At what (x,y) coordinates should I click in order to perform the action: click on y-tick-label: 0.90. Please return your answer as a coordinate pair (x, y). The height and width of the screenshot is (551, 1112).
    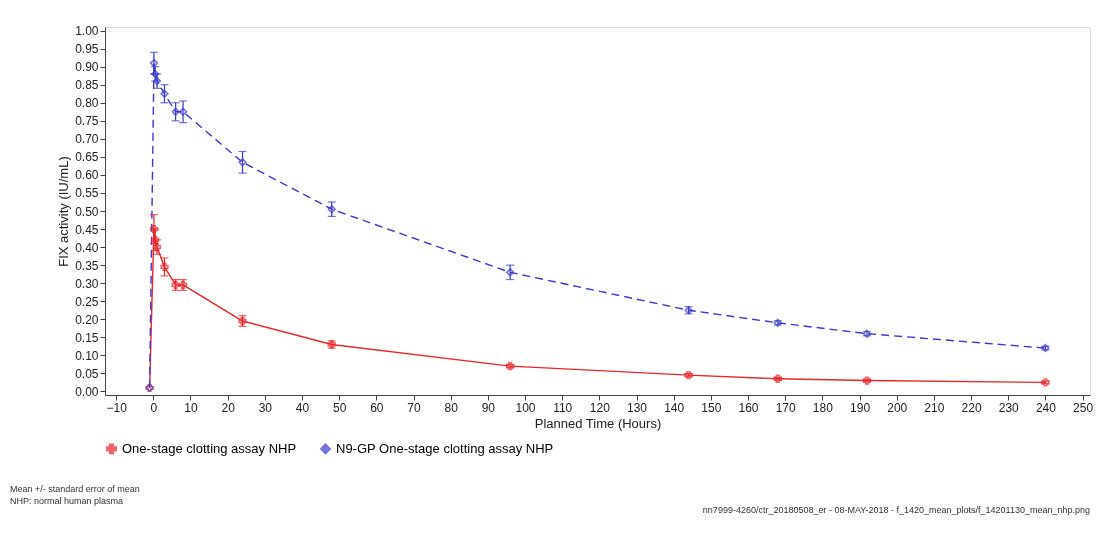
    Looking at the image, I should click on (87, 67).